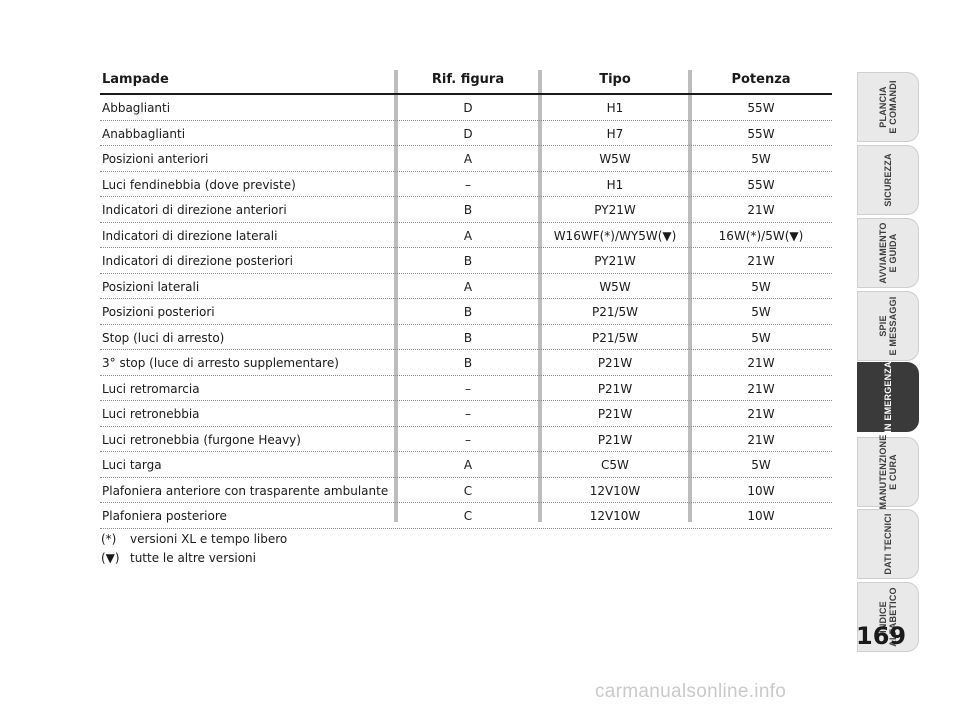 This screenshot has height=709, width=960. I want to click on section-tab: MANUTENZIONE E CURA, so click(888, 472).